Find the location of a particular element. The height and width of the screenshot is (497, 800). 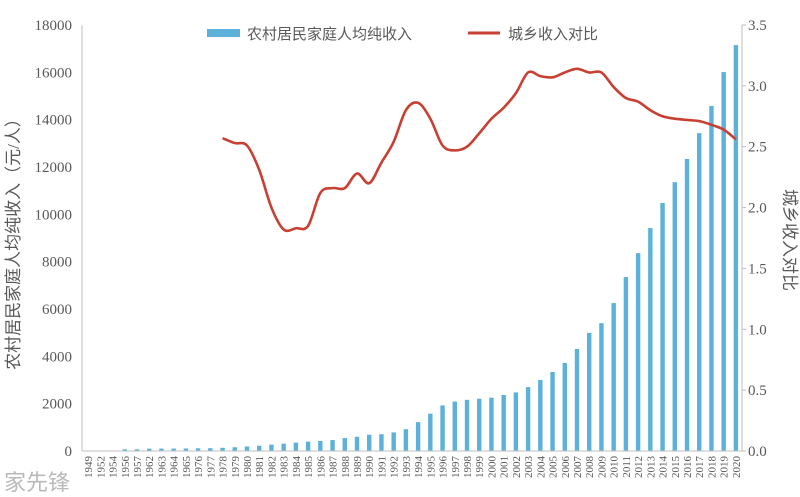

x-tick-label: 2017 is located at coordinates (700, 467).